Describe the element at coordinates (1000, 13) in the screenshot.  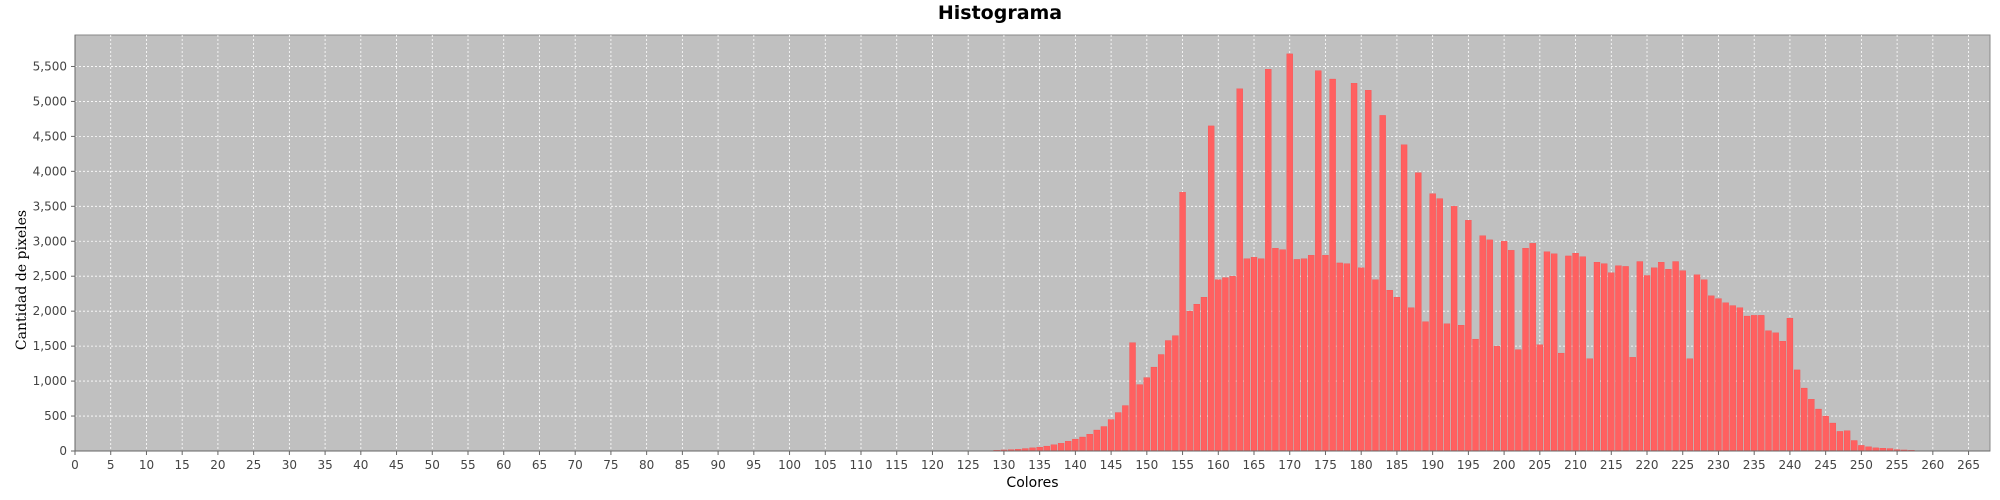
I see `chart-title: Histograma` at that location.